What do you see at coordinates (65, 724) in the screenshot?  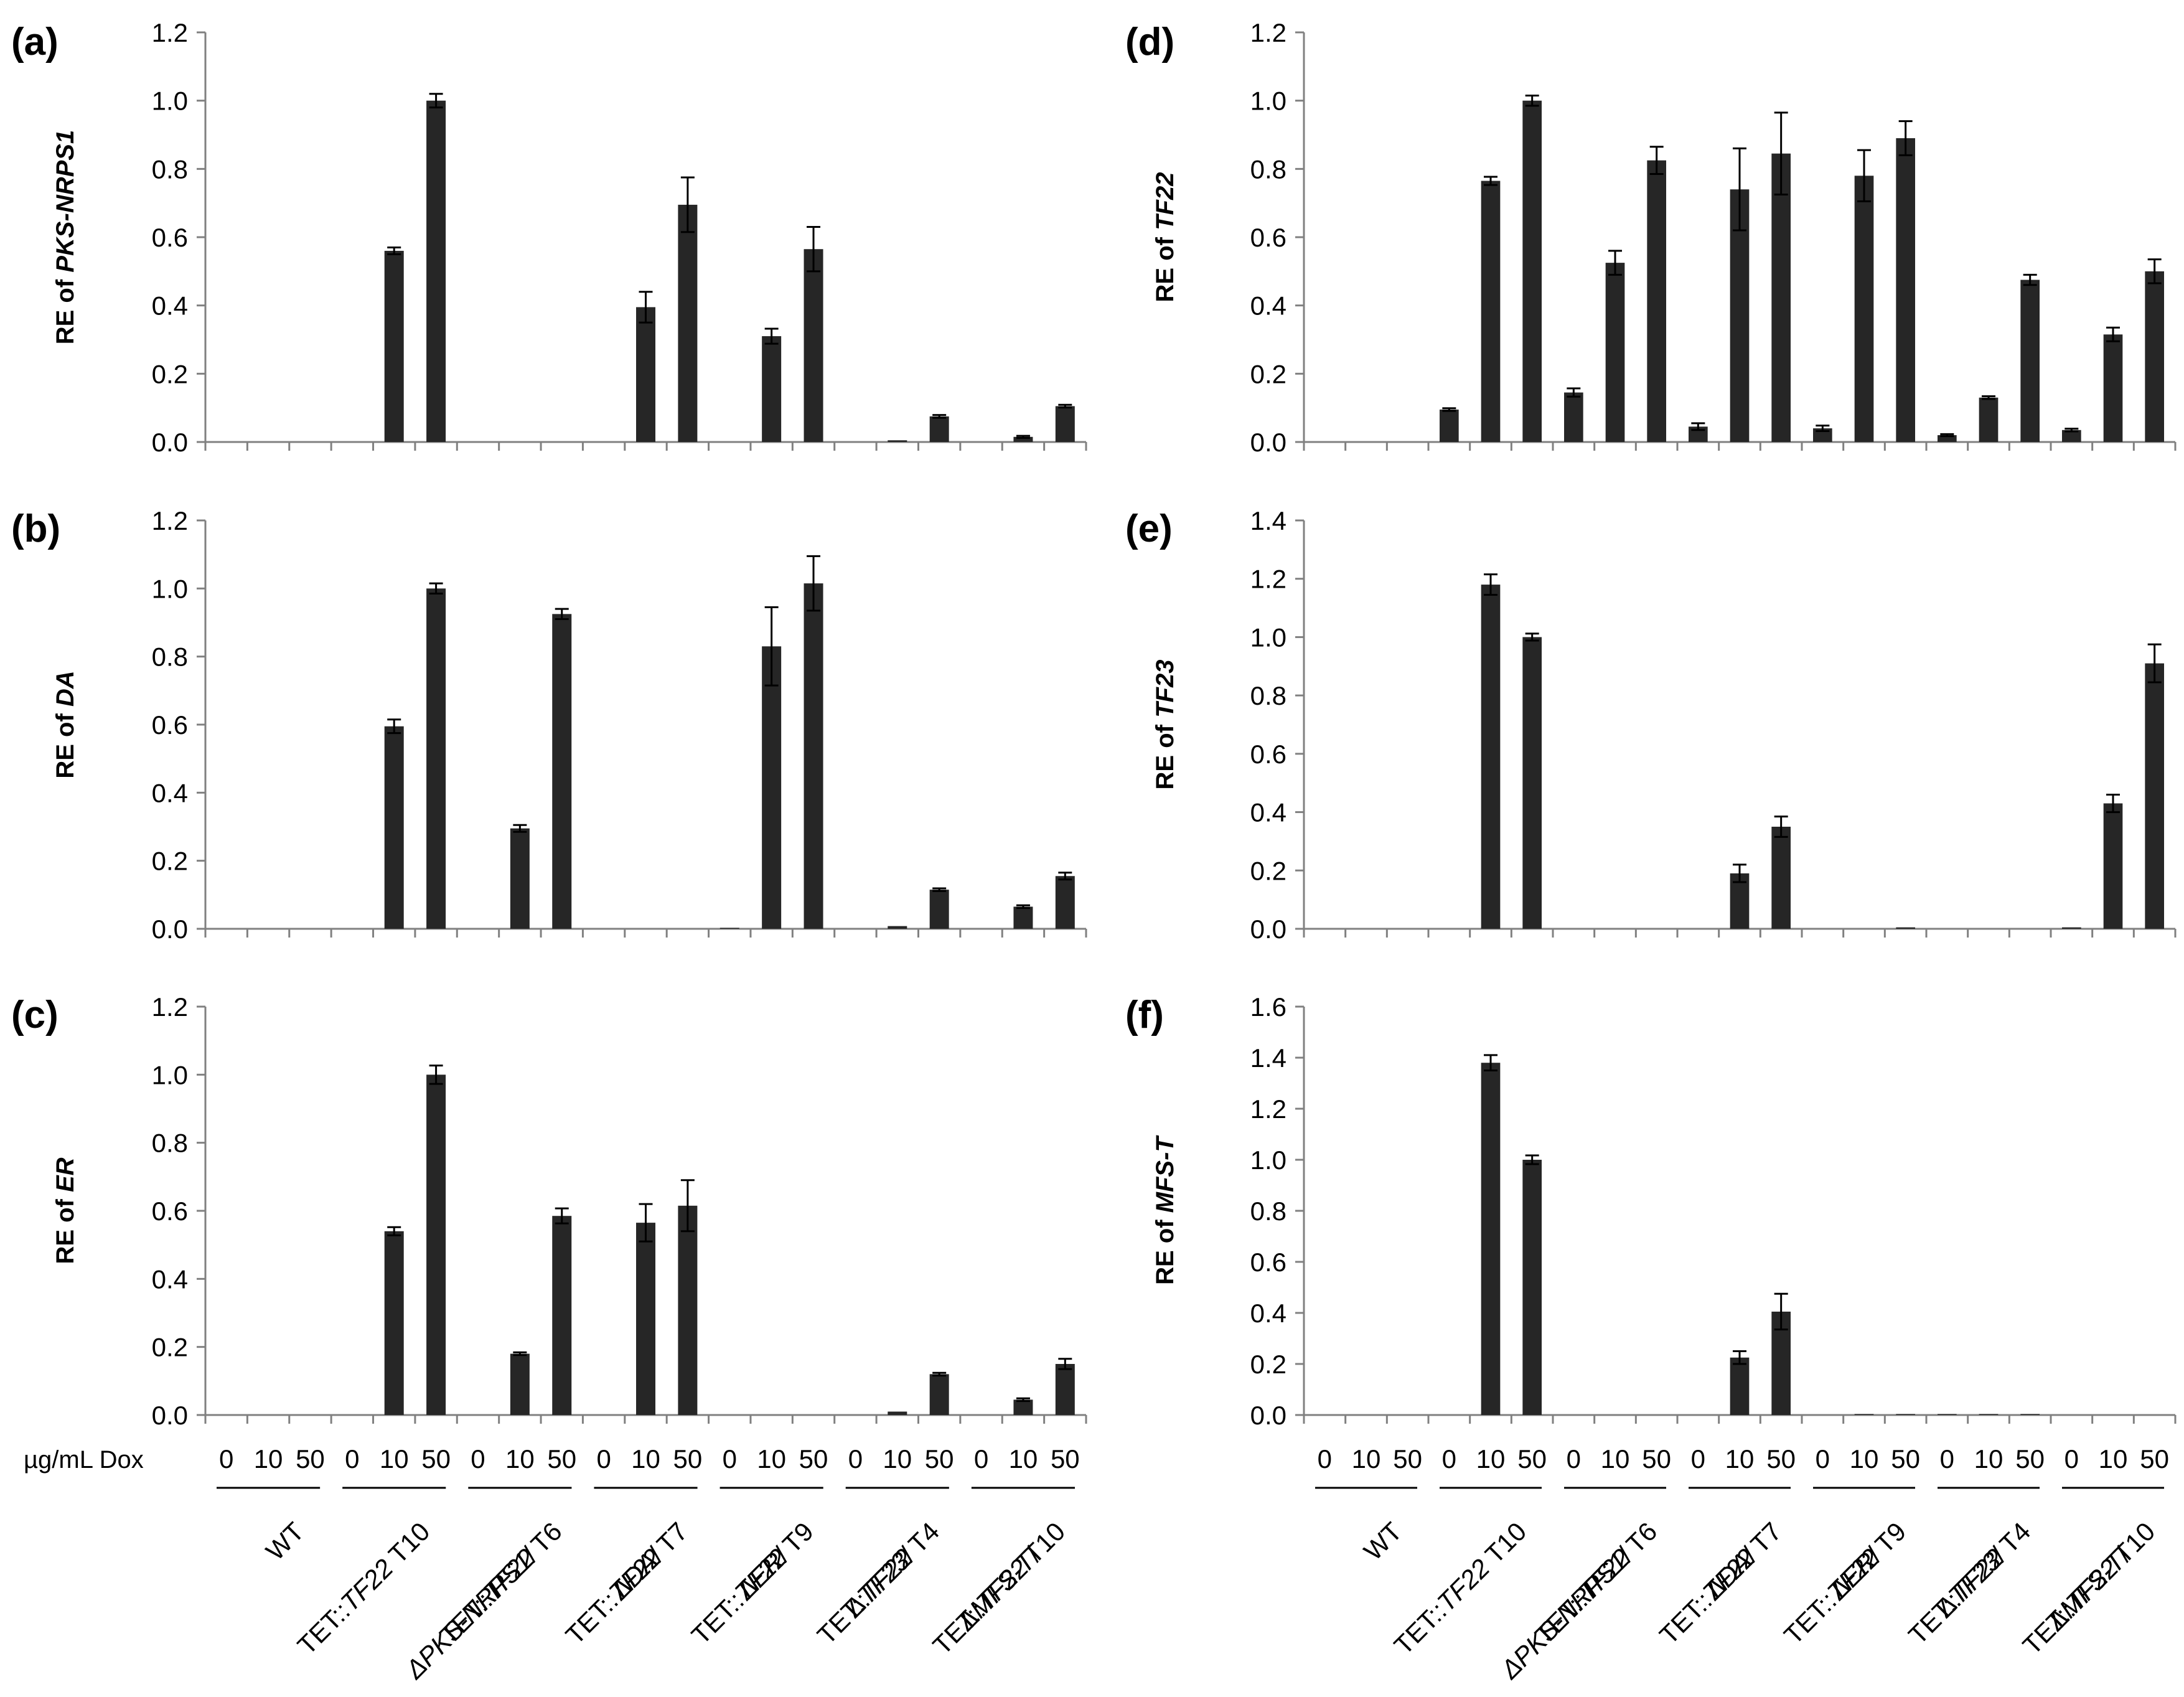 I see `y-axis-title: RE of DA` at bounding box center [65, 724].